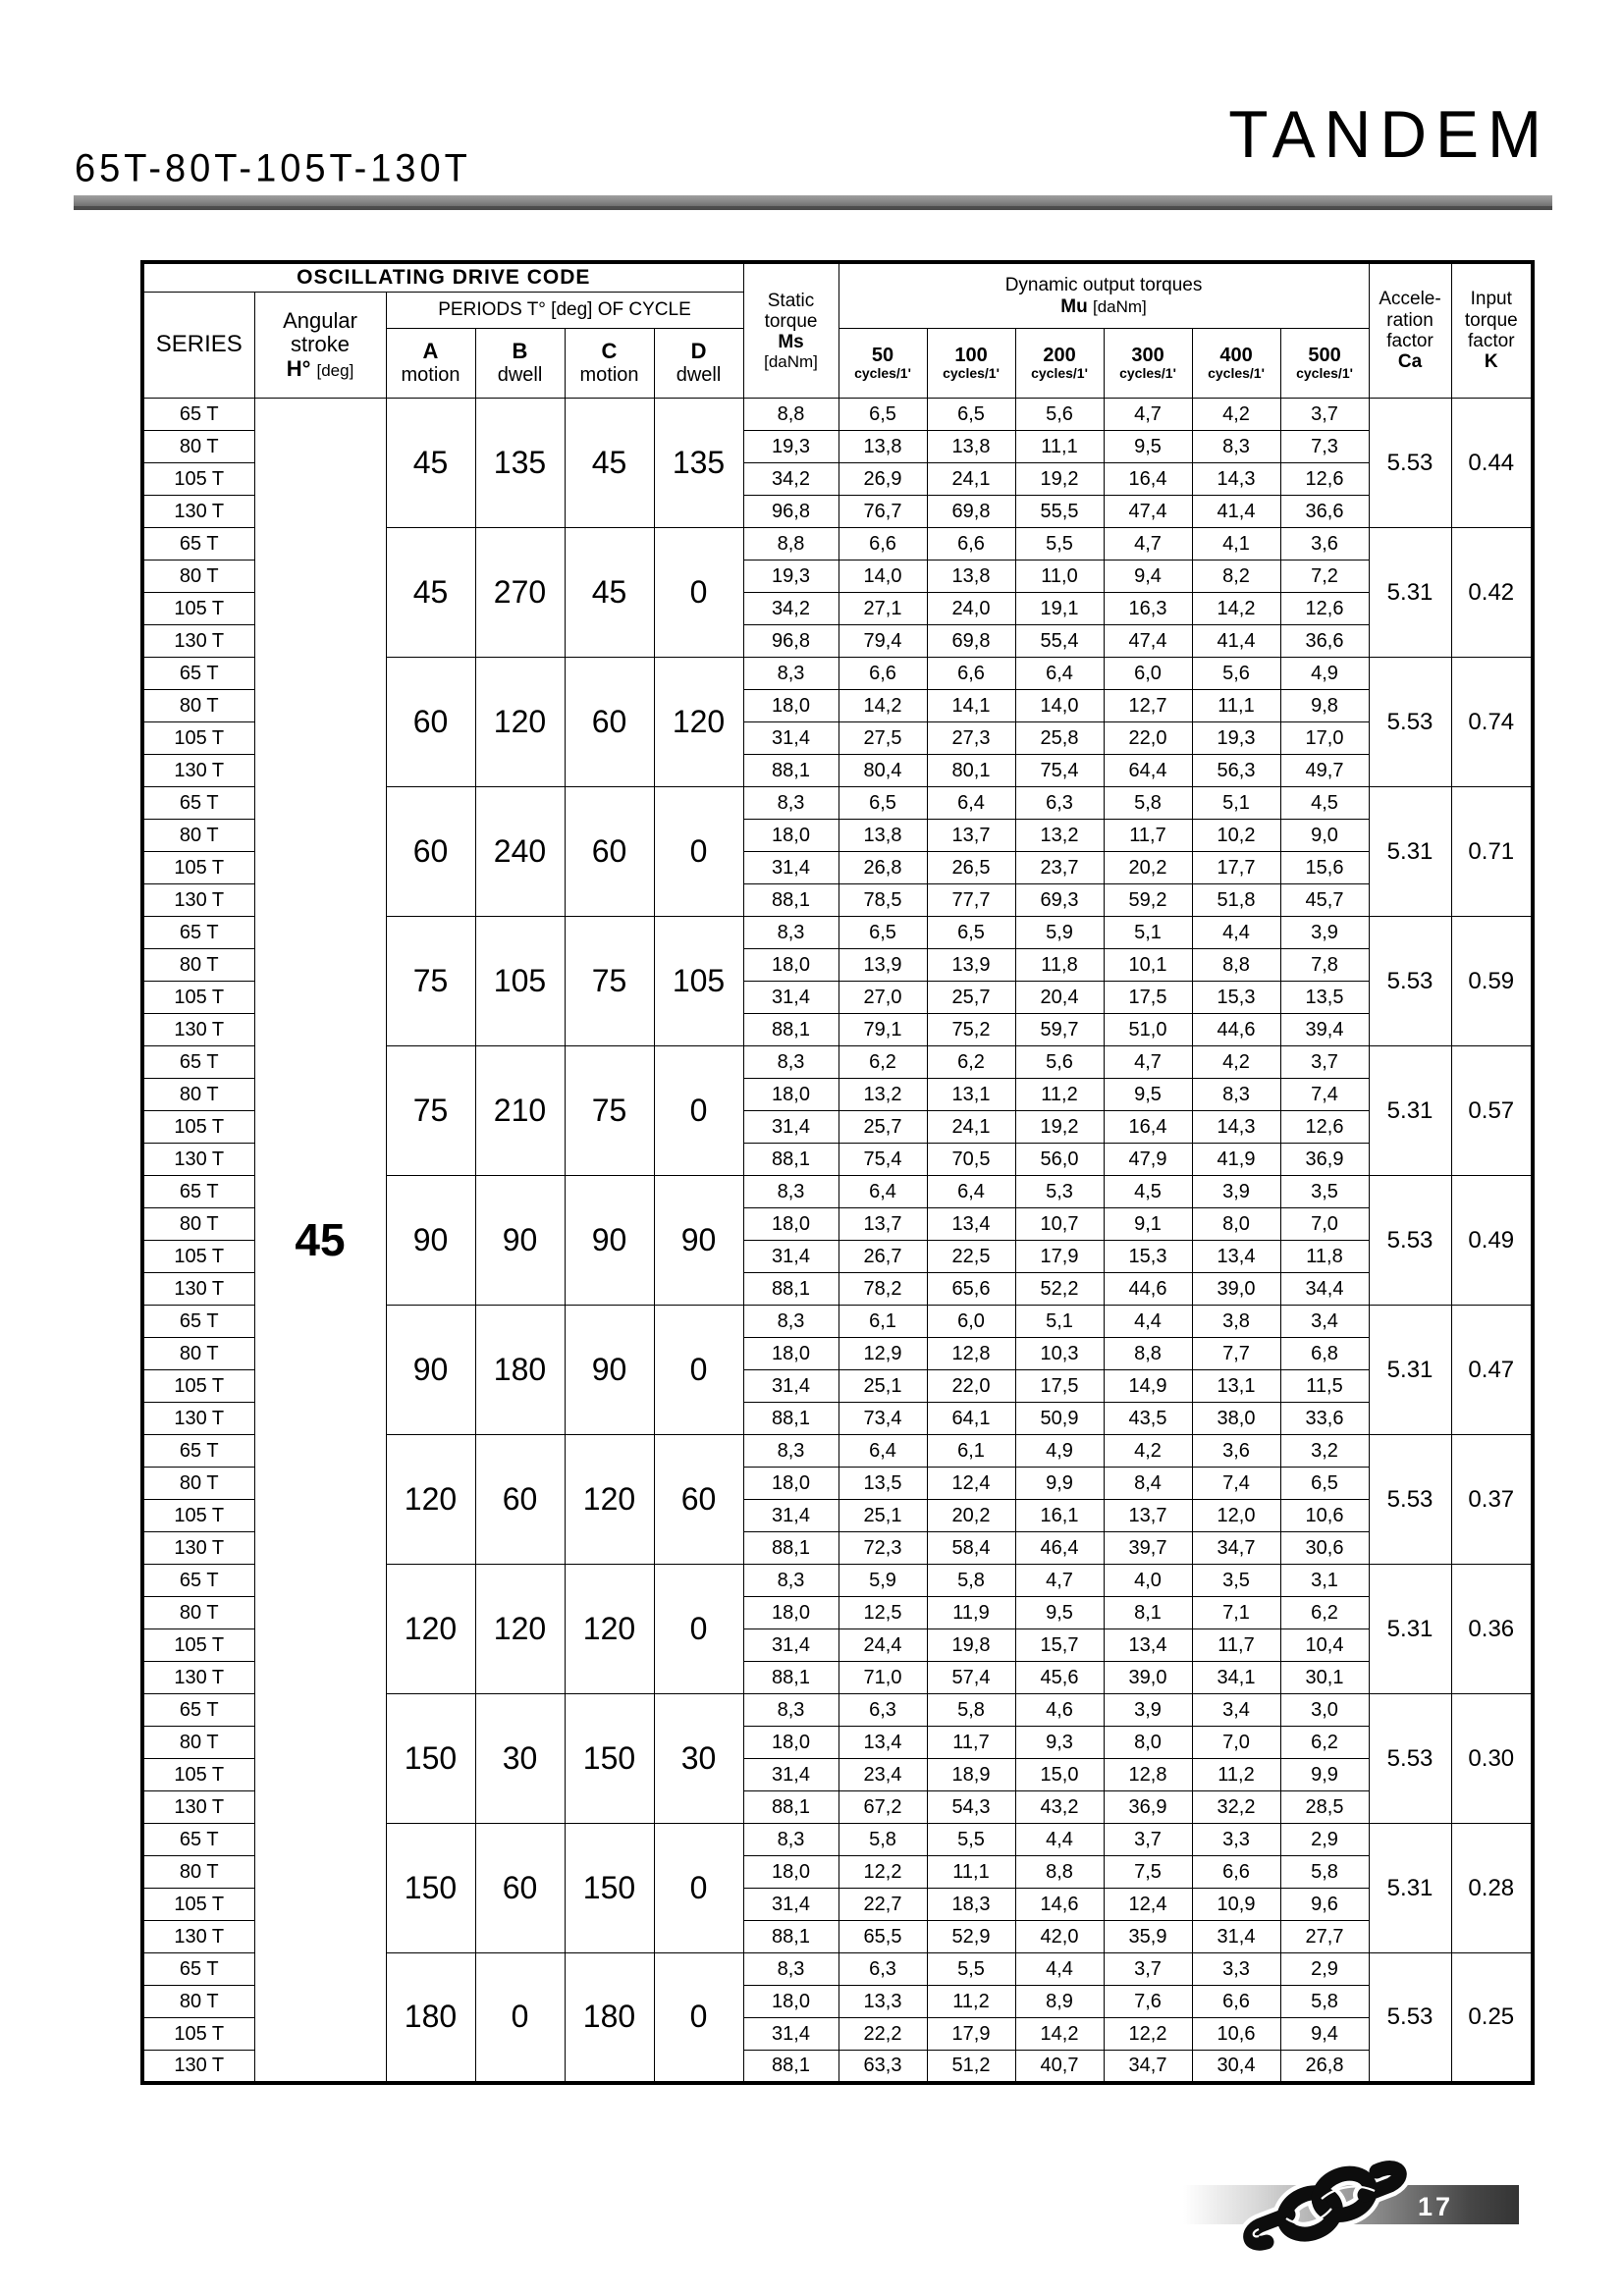  Describe the element at coordinates (1236, 373) in the screenshot. I see `cycles-unit: cycles/1'` at that location.